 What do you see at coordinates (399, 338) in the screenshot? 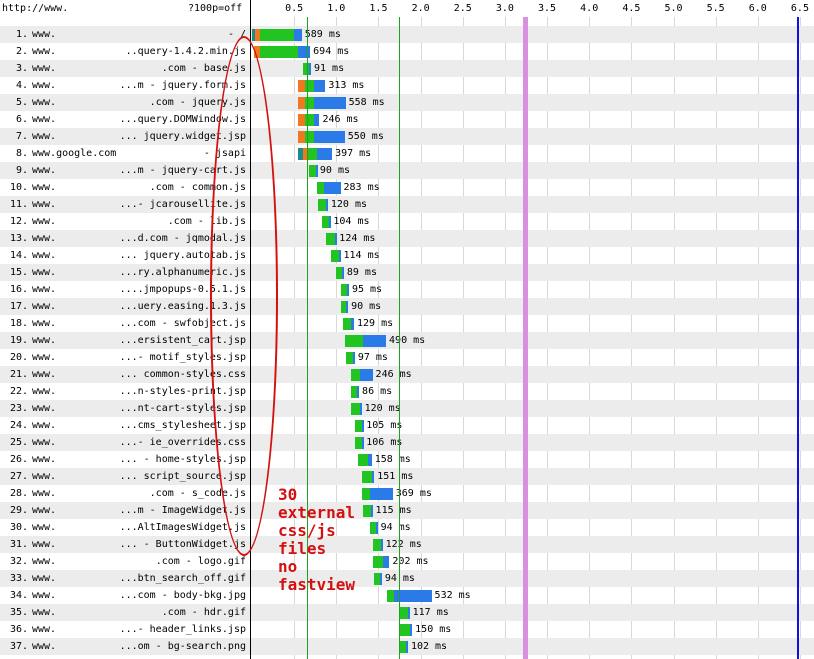
I see `dom-ready-line` at bounding box center [399, 338].